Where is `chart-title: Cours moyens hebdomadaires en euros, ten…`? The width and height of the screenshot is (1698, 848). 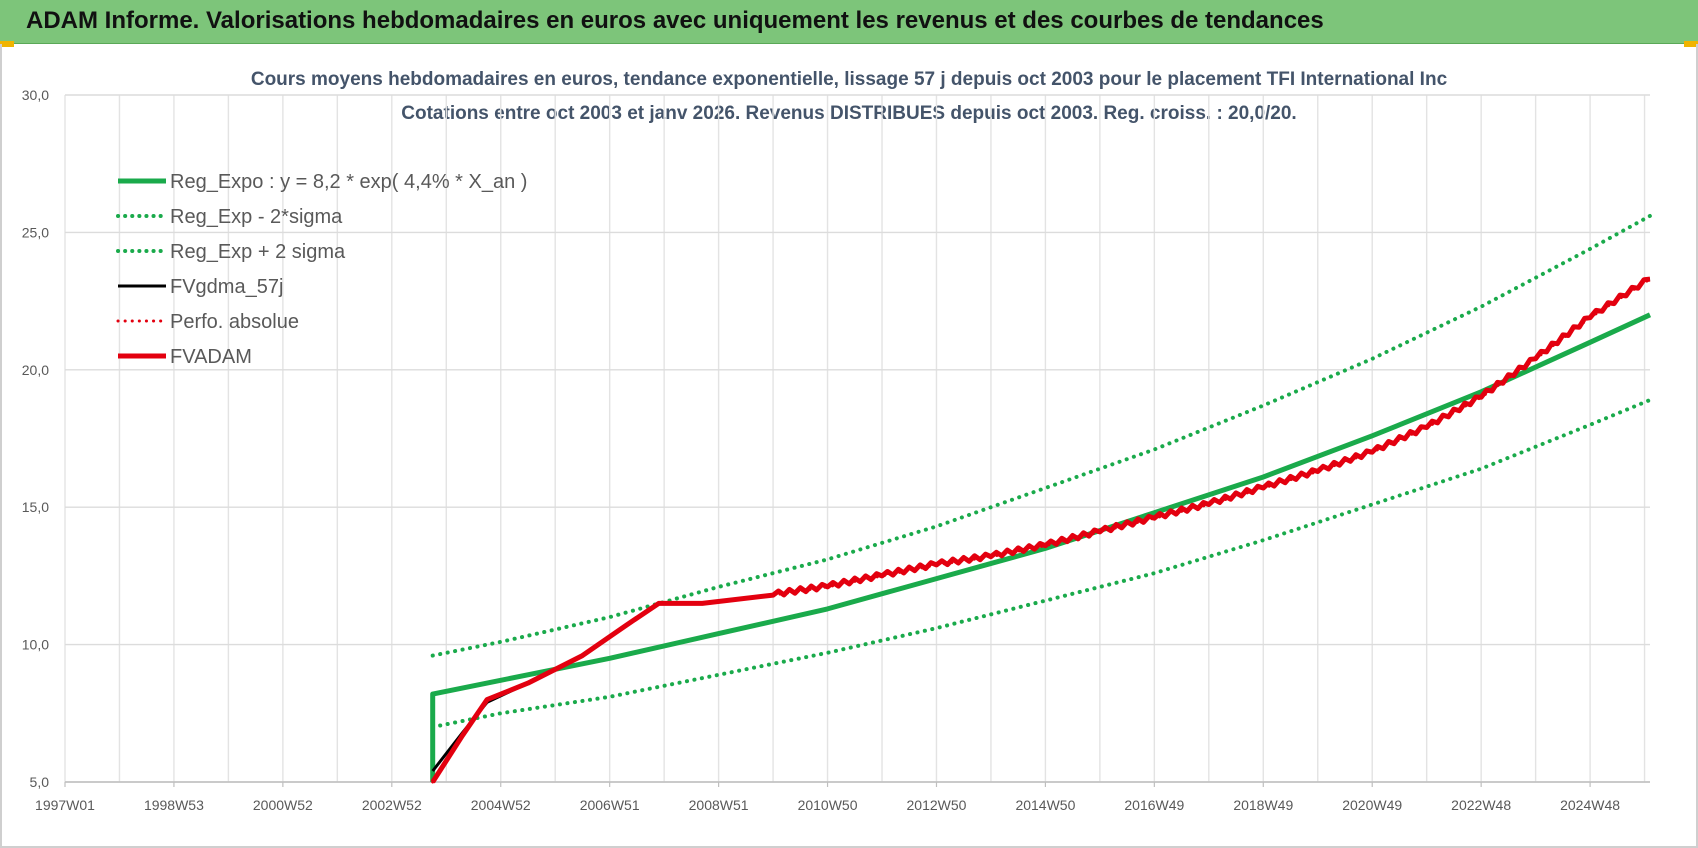
chart-title: Cours moyens hebdomadaires en euros, ten… is located at coordinates (849, 79).